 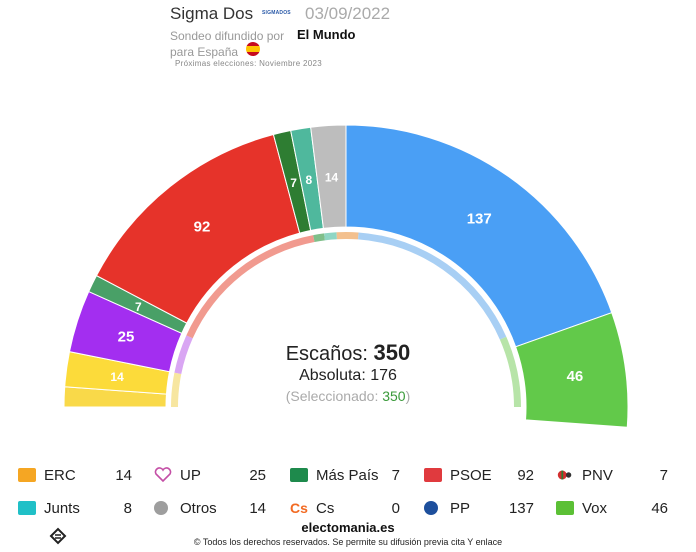 What do you see at coordinates (299, 475) in the screenshot?
I see `mas-pais-icon` at bounding box center [299, 475].